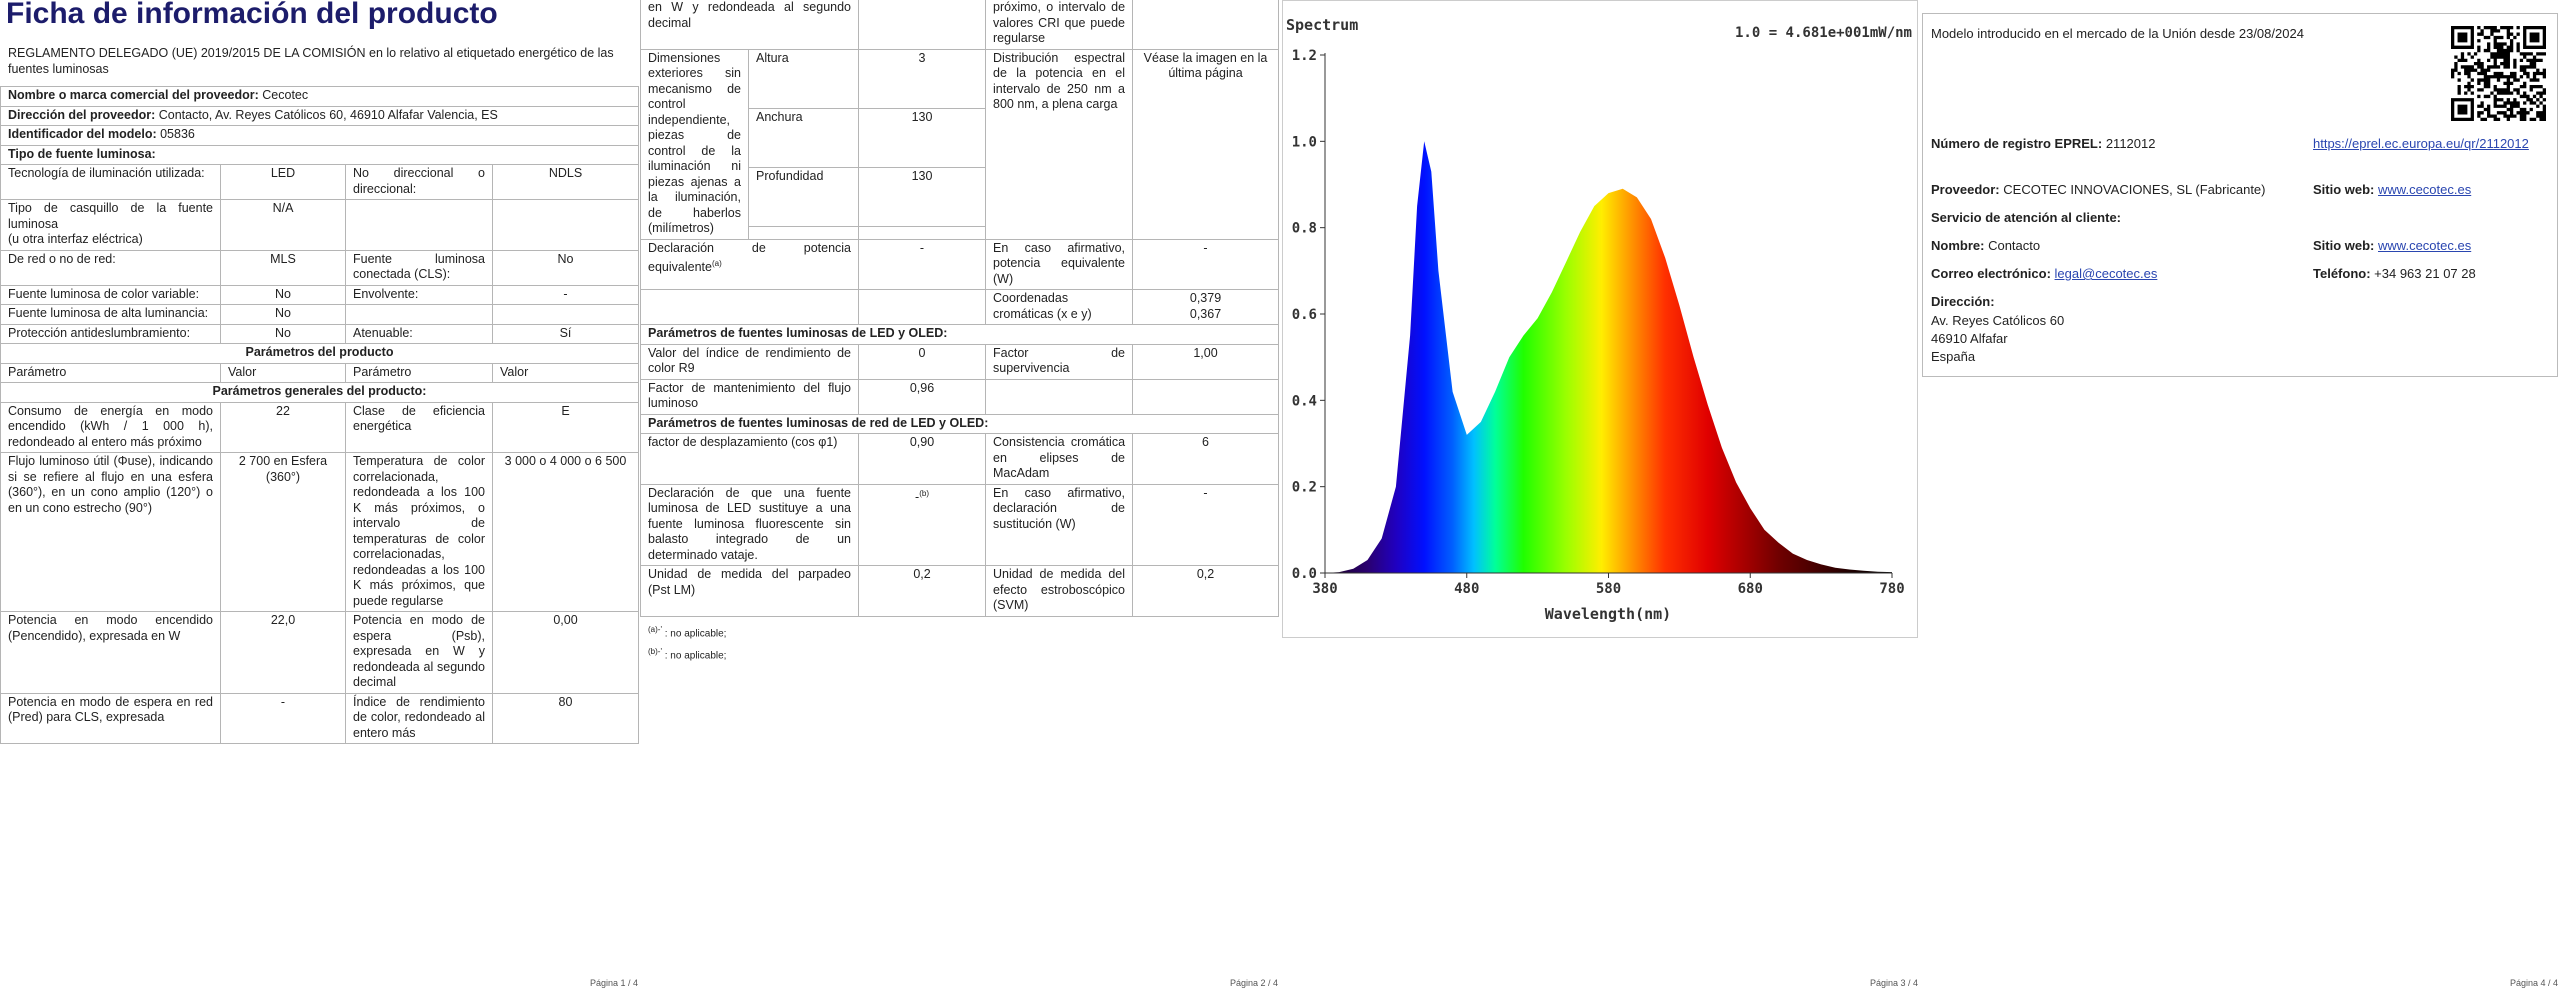 The image size is (2560, 1001). I want to click on table-row: Parámetro Valor Parámetro Valor, so click(319, 372).